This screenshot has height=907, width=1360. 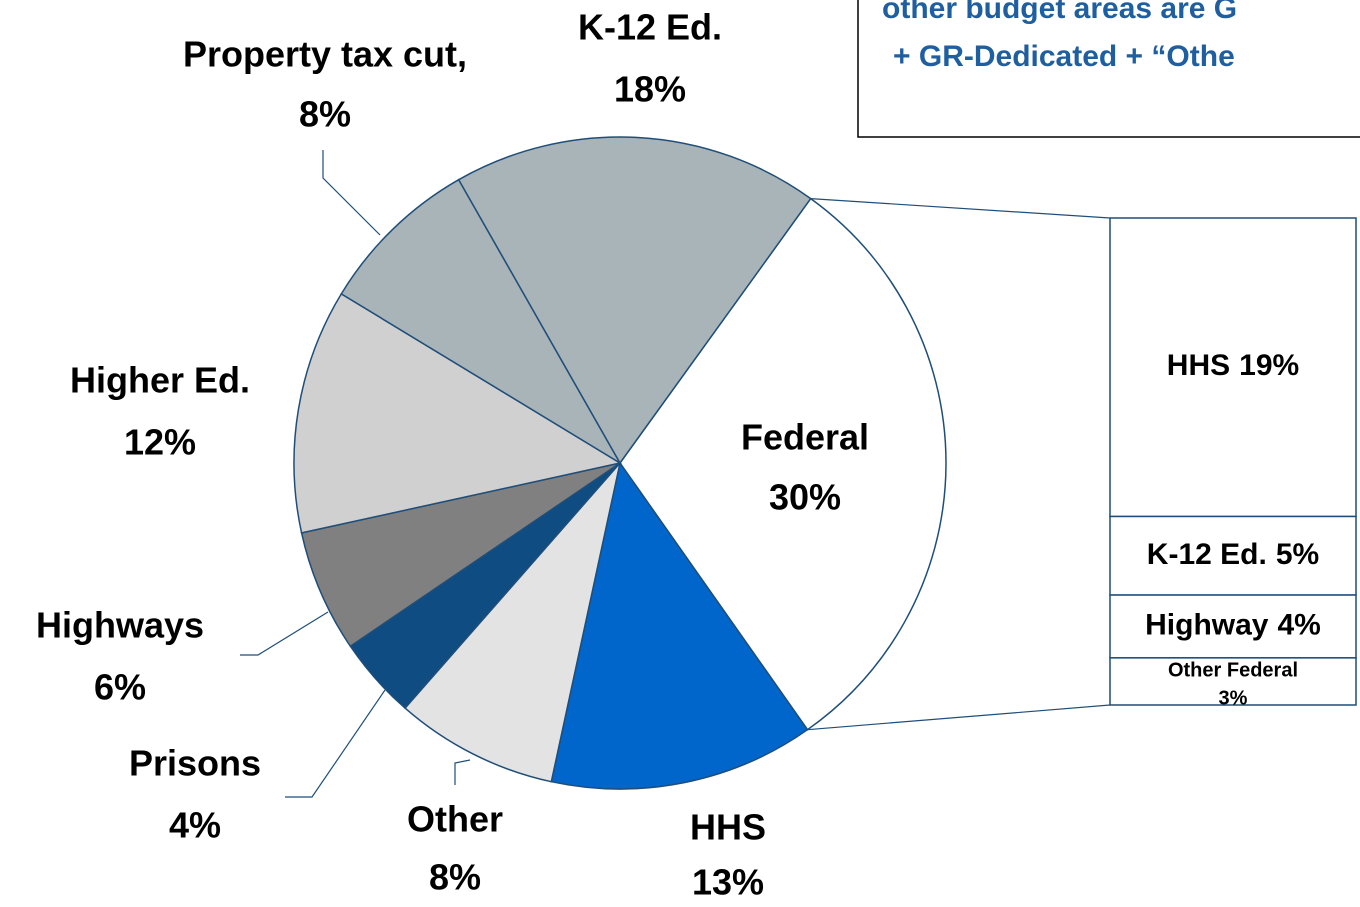 I want to click on slice-label: Other, so click(x=455, y=819).